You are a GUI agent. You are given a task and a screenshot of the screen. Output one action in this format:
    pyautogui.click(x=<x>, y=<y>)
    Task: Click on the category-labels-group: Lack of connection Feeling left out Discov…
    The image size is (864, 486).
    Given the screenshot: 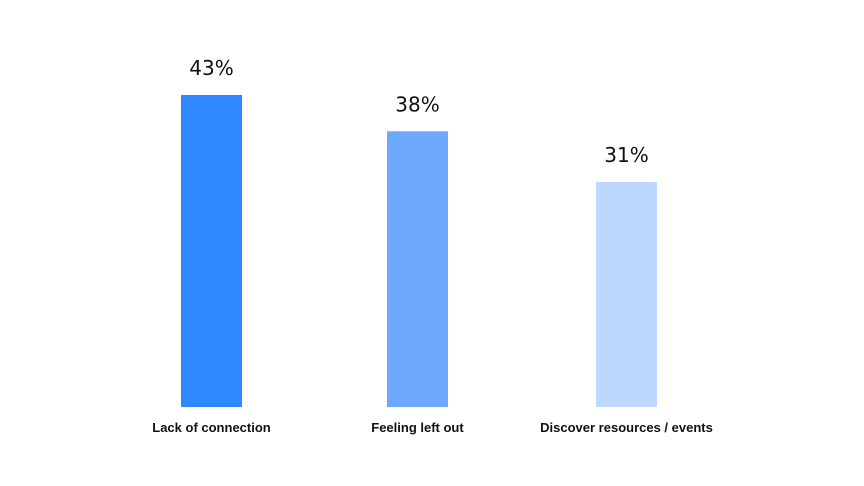 What is the action you would take?
    pyautogui.click(x=432, y=427)
    